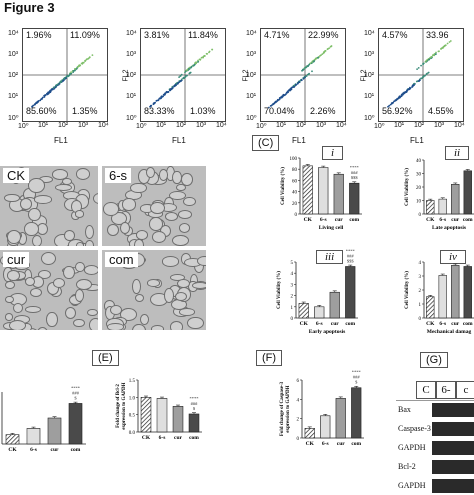  Describe the element at coordinates (292, 308) in the screenshot. I see `y-tick-label: 1` at that location.